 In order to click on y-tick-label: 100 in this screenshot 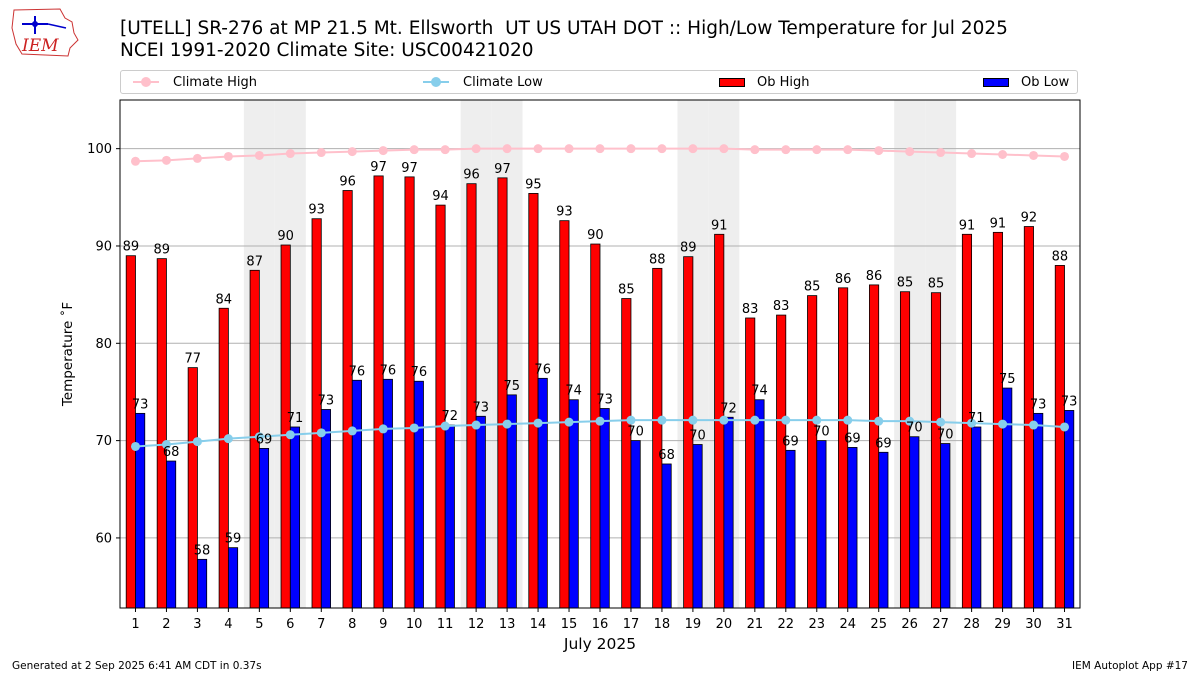, I will do `click(99, 149)`.